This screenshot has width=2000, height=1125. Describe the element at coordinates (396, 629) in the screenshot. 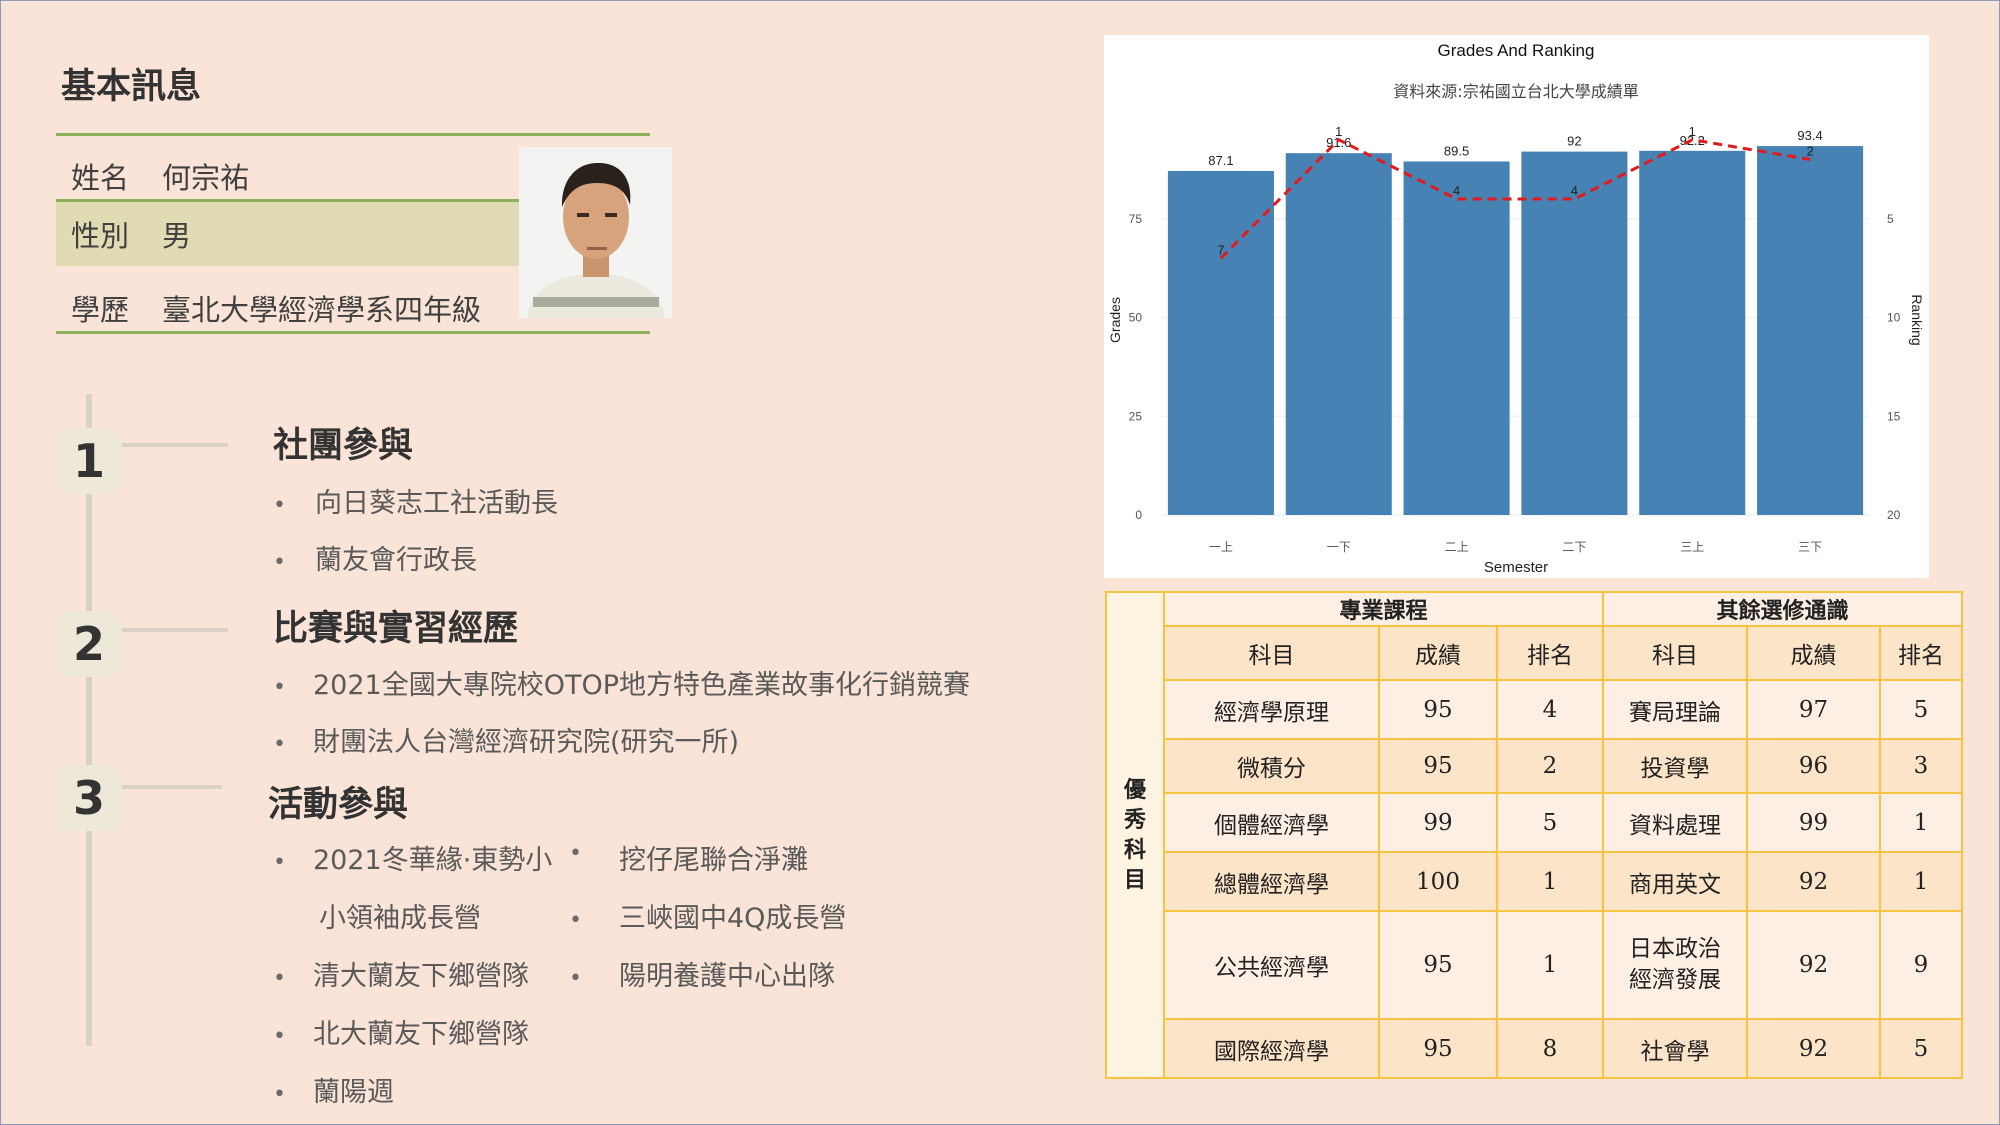

I see `timeline-title: 比賽與實習經歷` at that location.